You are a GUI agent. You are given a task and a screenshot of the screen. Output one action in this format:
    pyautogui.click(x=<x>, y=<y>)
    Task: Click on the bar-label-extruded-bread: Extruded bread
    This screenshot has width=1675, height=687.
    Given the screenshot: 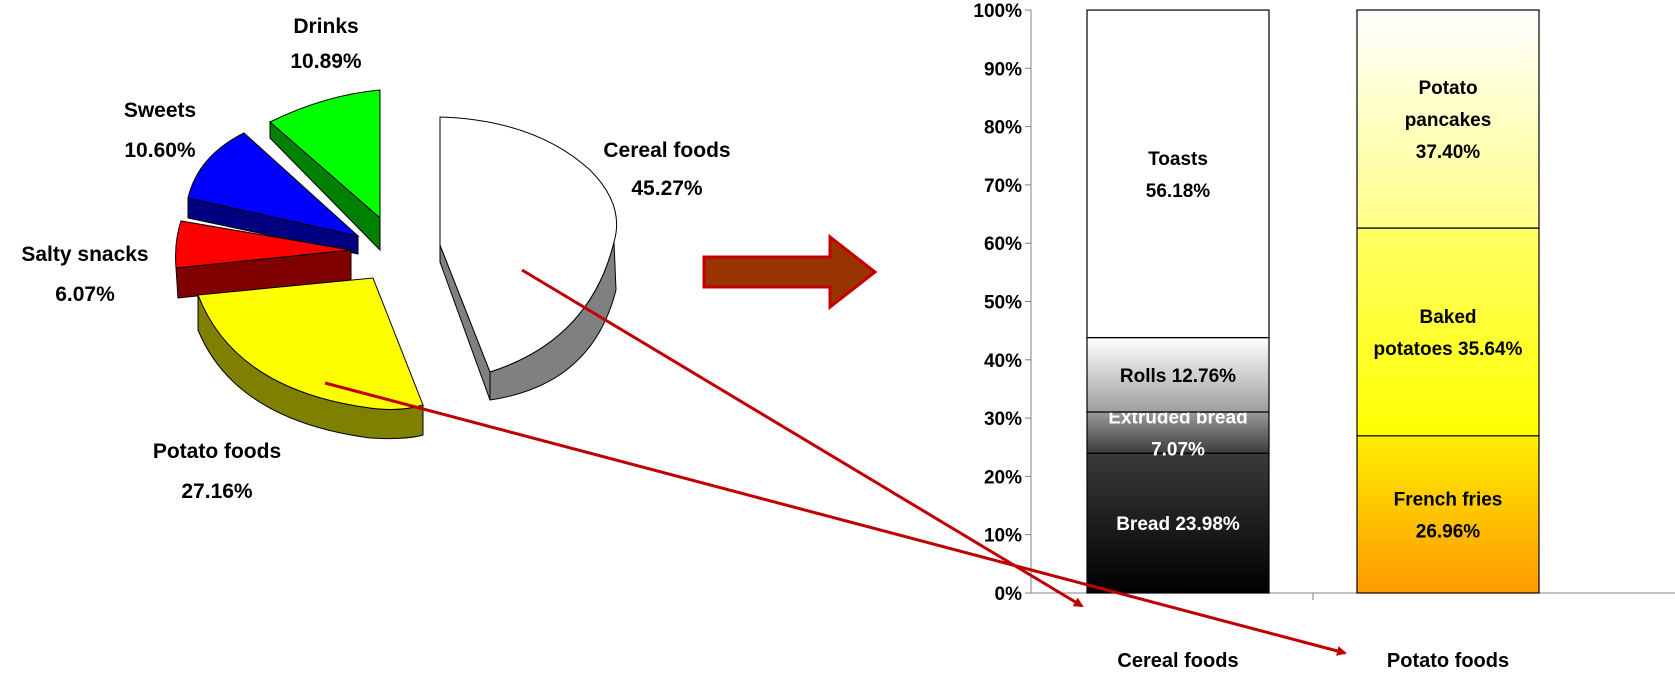 What is the action you would take?
    pyautogui.click(x=1177, y=418)
    